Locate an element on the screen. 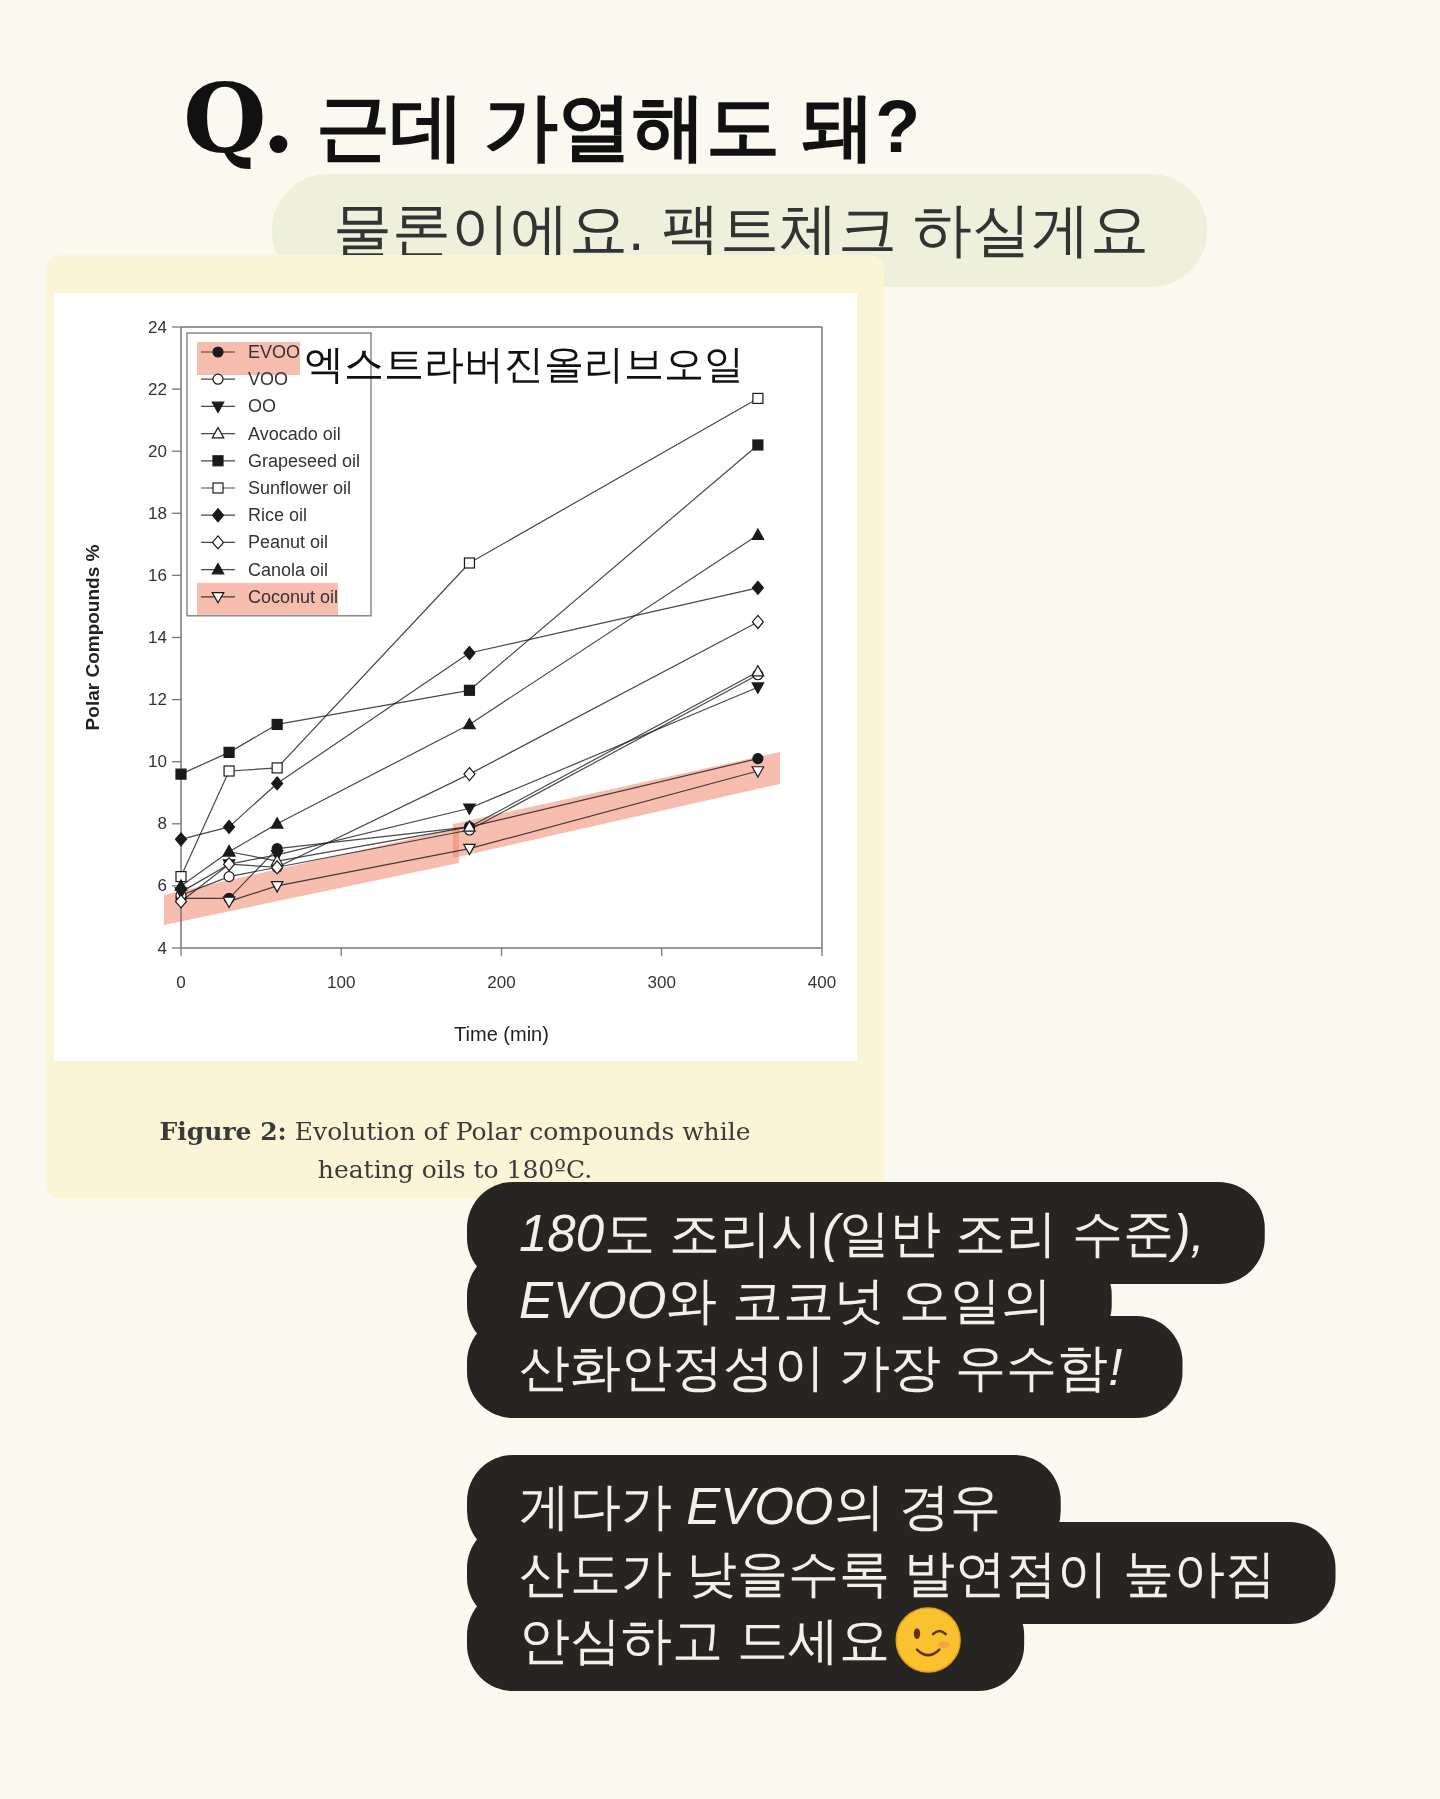  legend-label: Coconut oil is located at coordinates (293, 596).